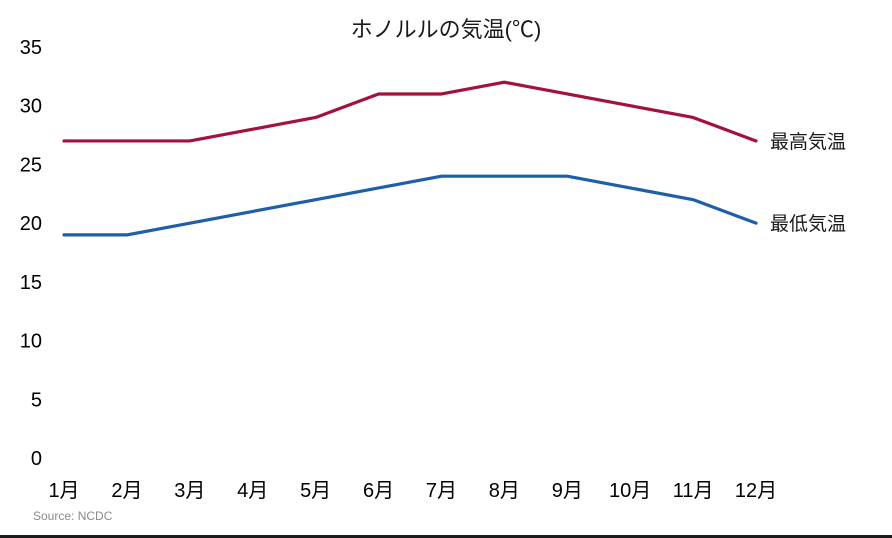 The height and width of the screenshot is (538, 892). What do you see at coordinates (31, 283) in the screenshot?
I see `y-tick-label: 15` at bounding box center [31, 283].